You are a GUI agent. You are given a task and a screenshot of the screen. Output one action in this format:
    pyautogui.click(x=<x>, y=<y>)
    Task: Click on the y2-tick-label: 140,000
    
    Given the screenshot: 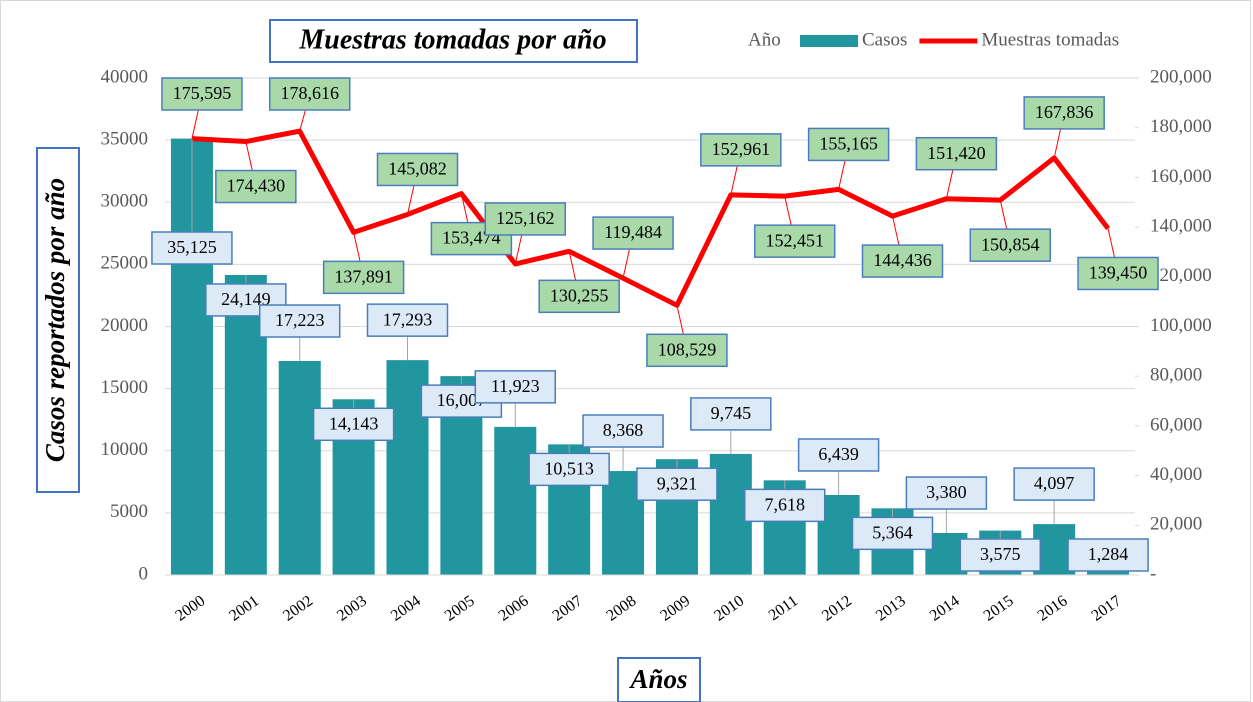 What is the action you would take?
    pyautogui.click(x=1181, y=225)
    